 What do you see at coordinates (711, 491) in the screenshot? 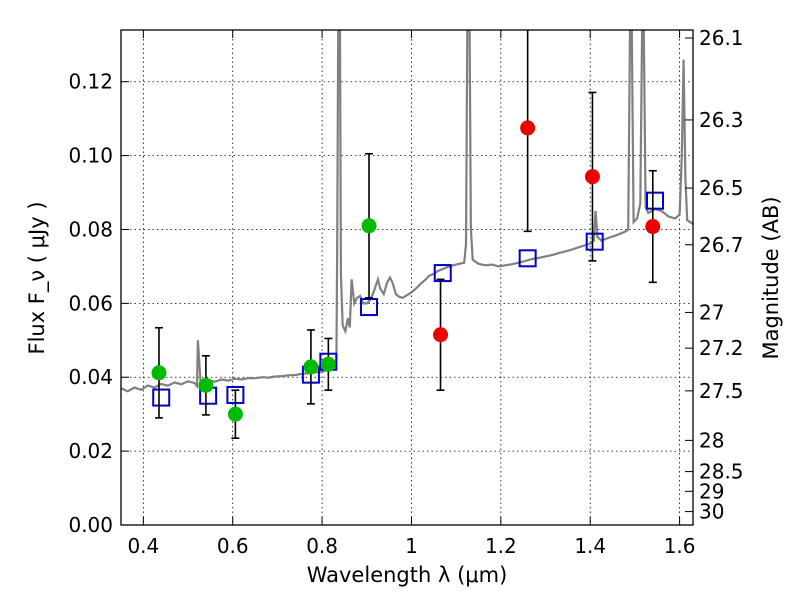
I see `right-tick-label: 29` at bounding box center [711, 491].